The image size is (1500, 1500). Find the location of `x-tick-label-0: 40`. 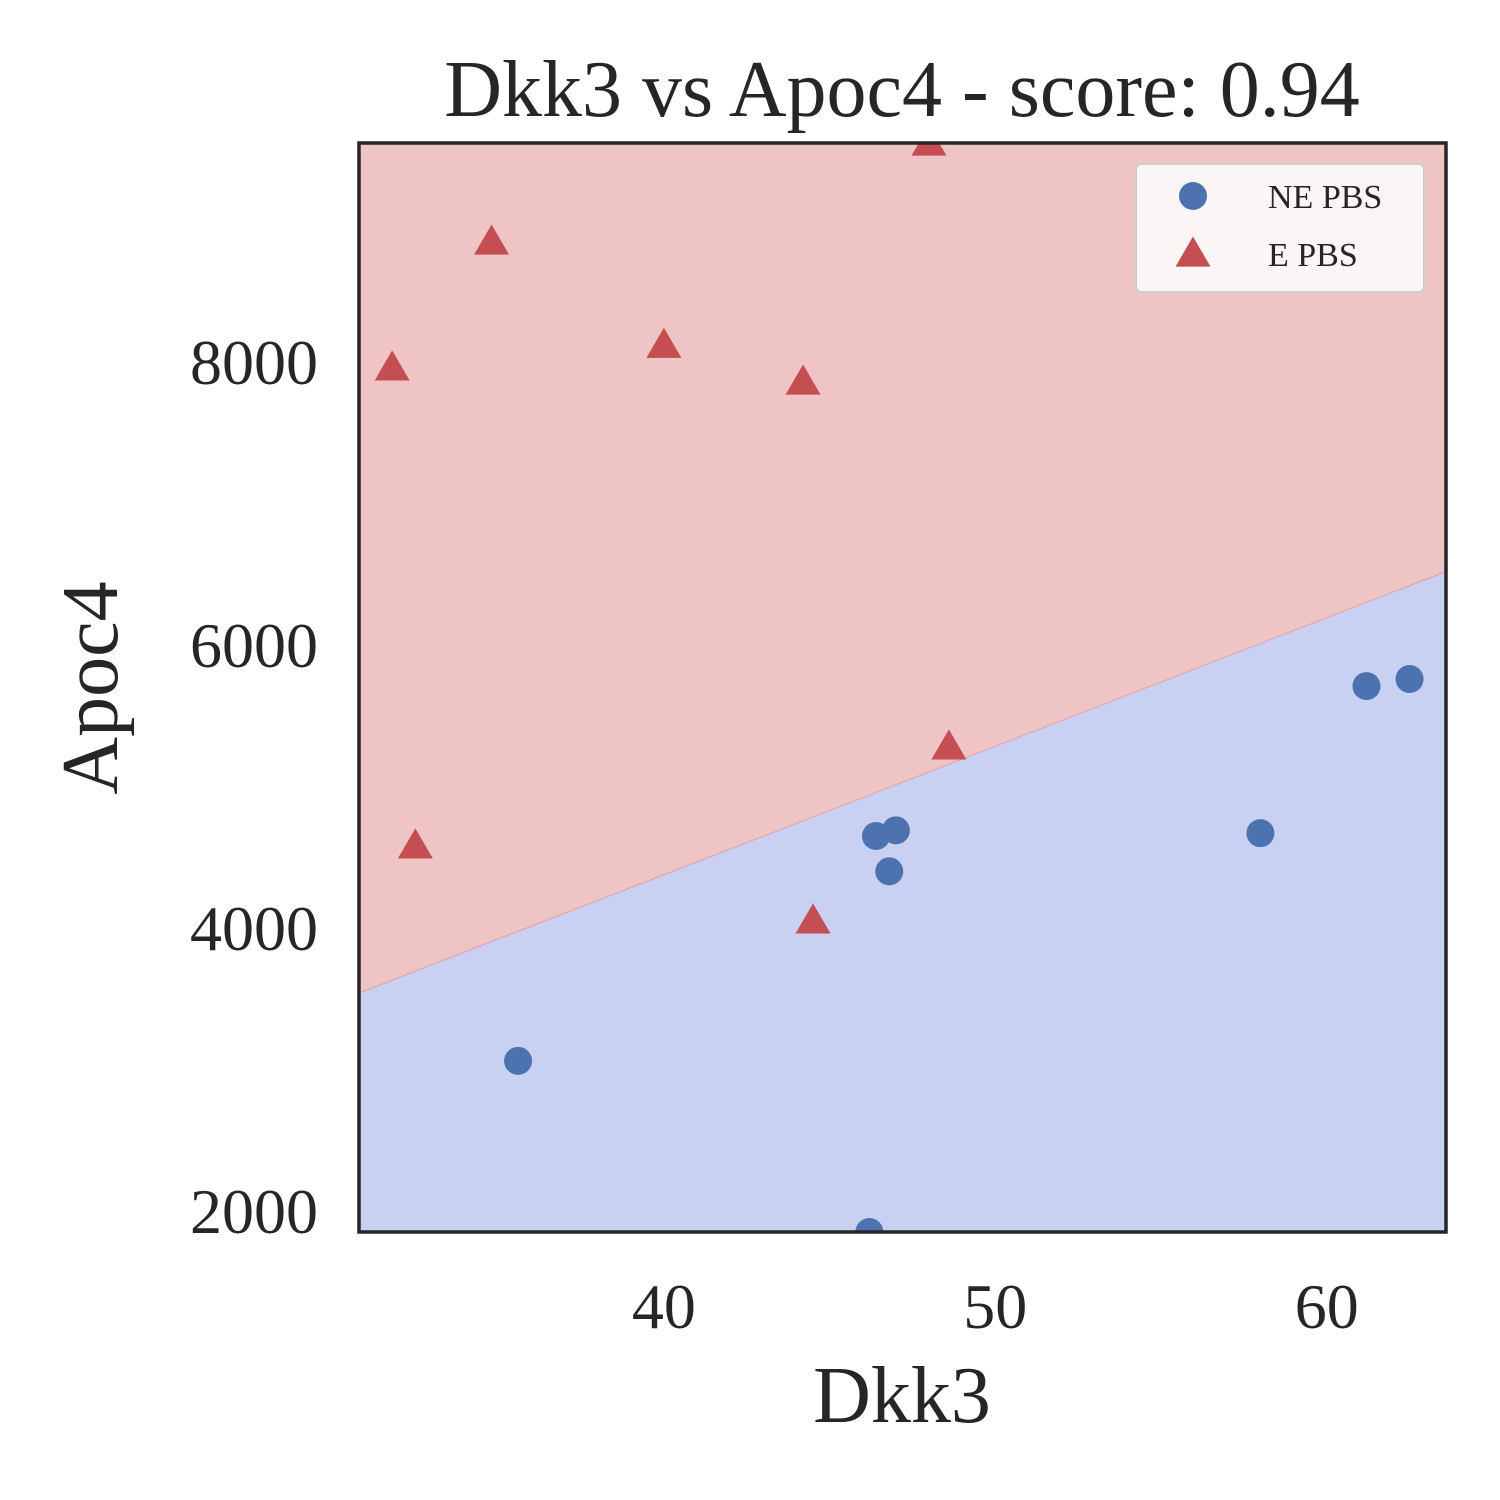

x-tick-label-0: 40 is located at coordinates (664, 1306).